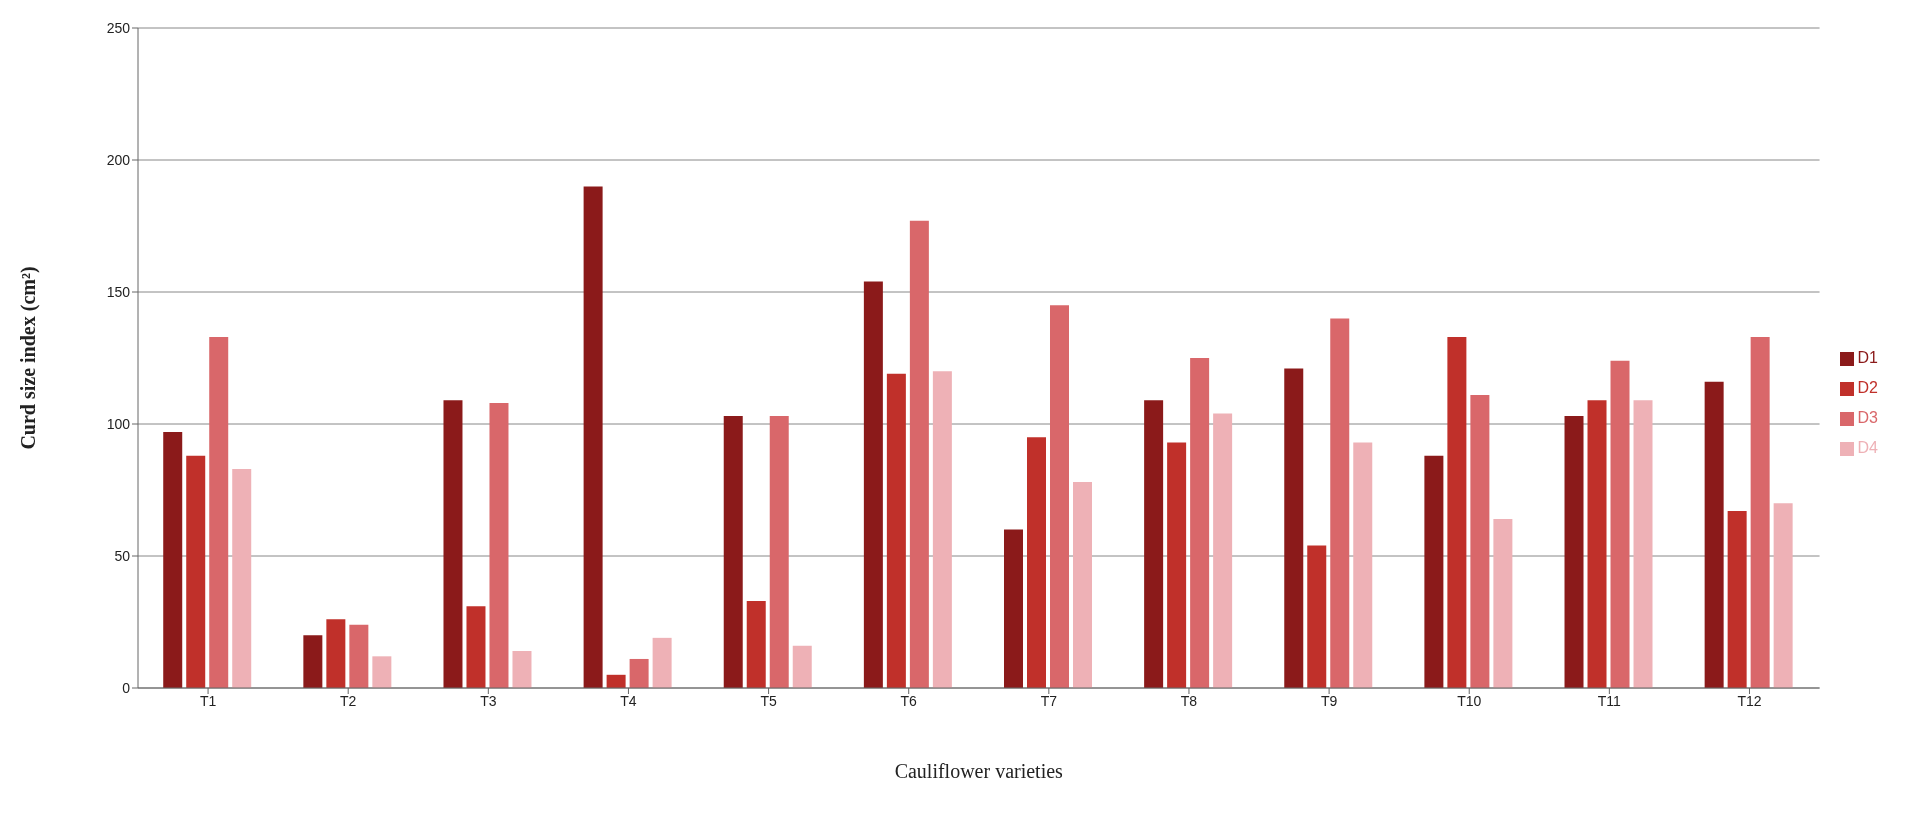 This screenshot has height=827, width=1931. I want to click on y-tick-label: 200, so click(118, 159).